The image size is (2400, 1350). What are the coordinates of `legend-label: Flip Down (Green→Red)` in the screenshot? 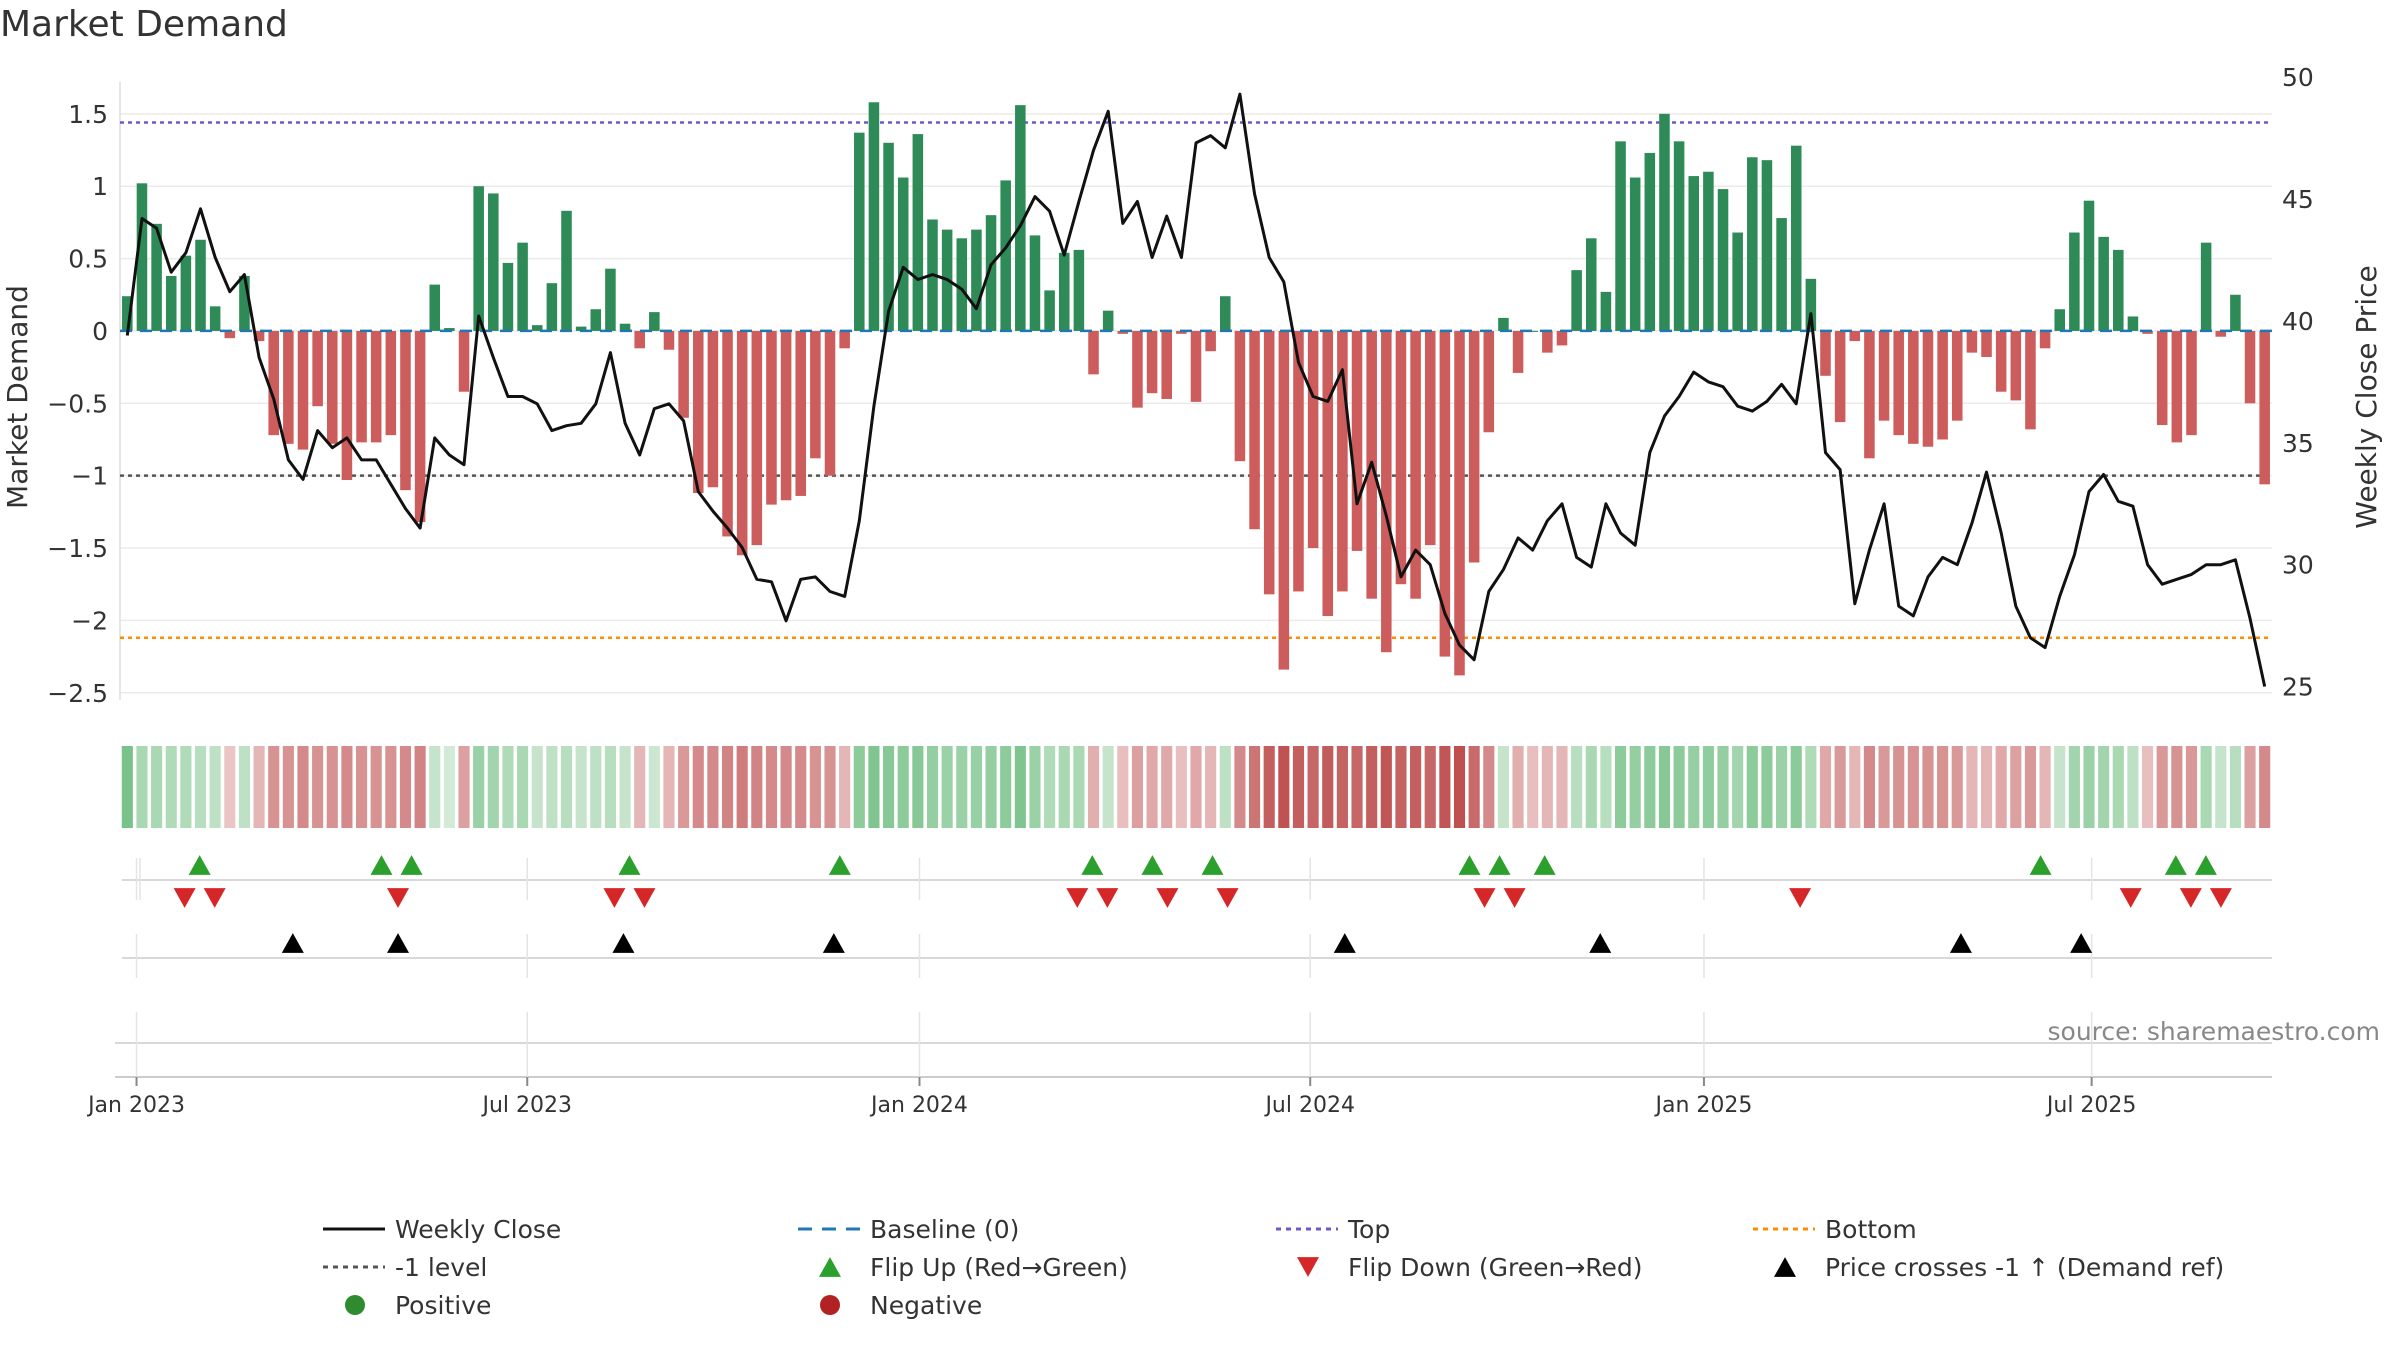 It's located at (1495, 1267).